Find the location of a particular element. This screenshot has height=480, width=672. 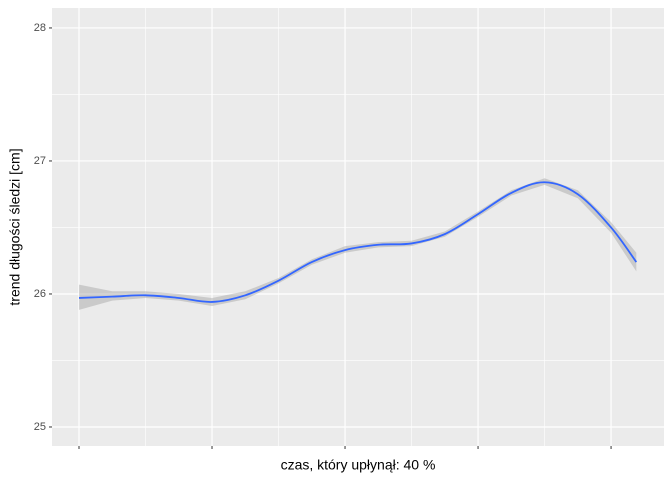

y-tick-label: 25 is located at coordinates (40, 427).